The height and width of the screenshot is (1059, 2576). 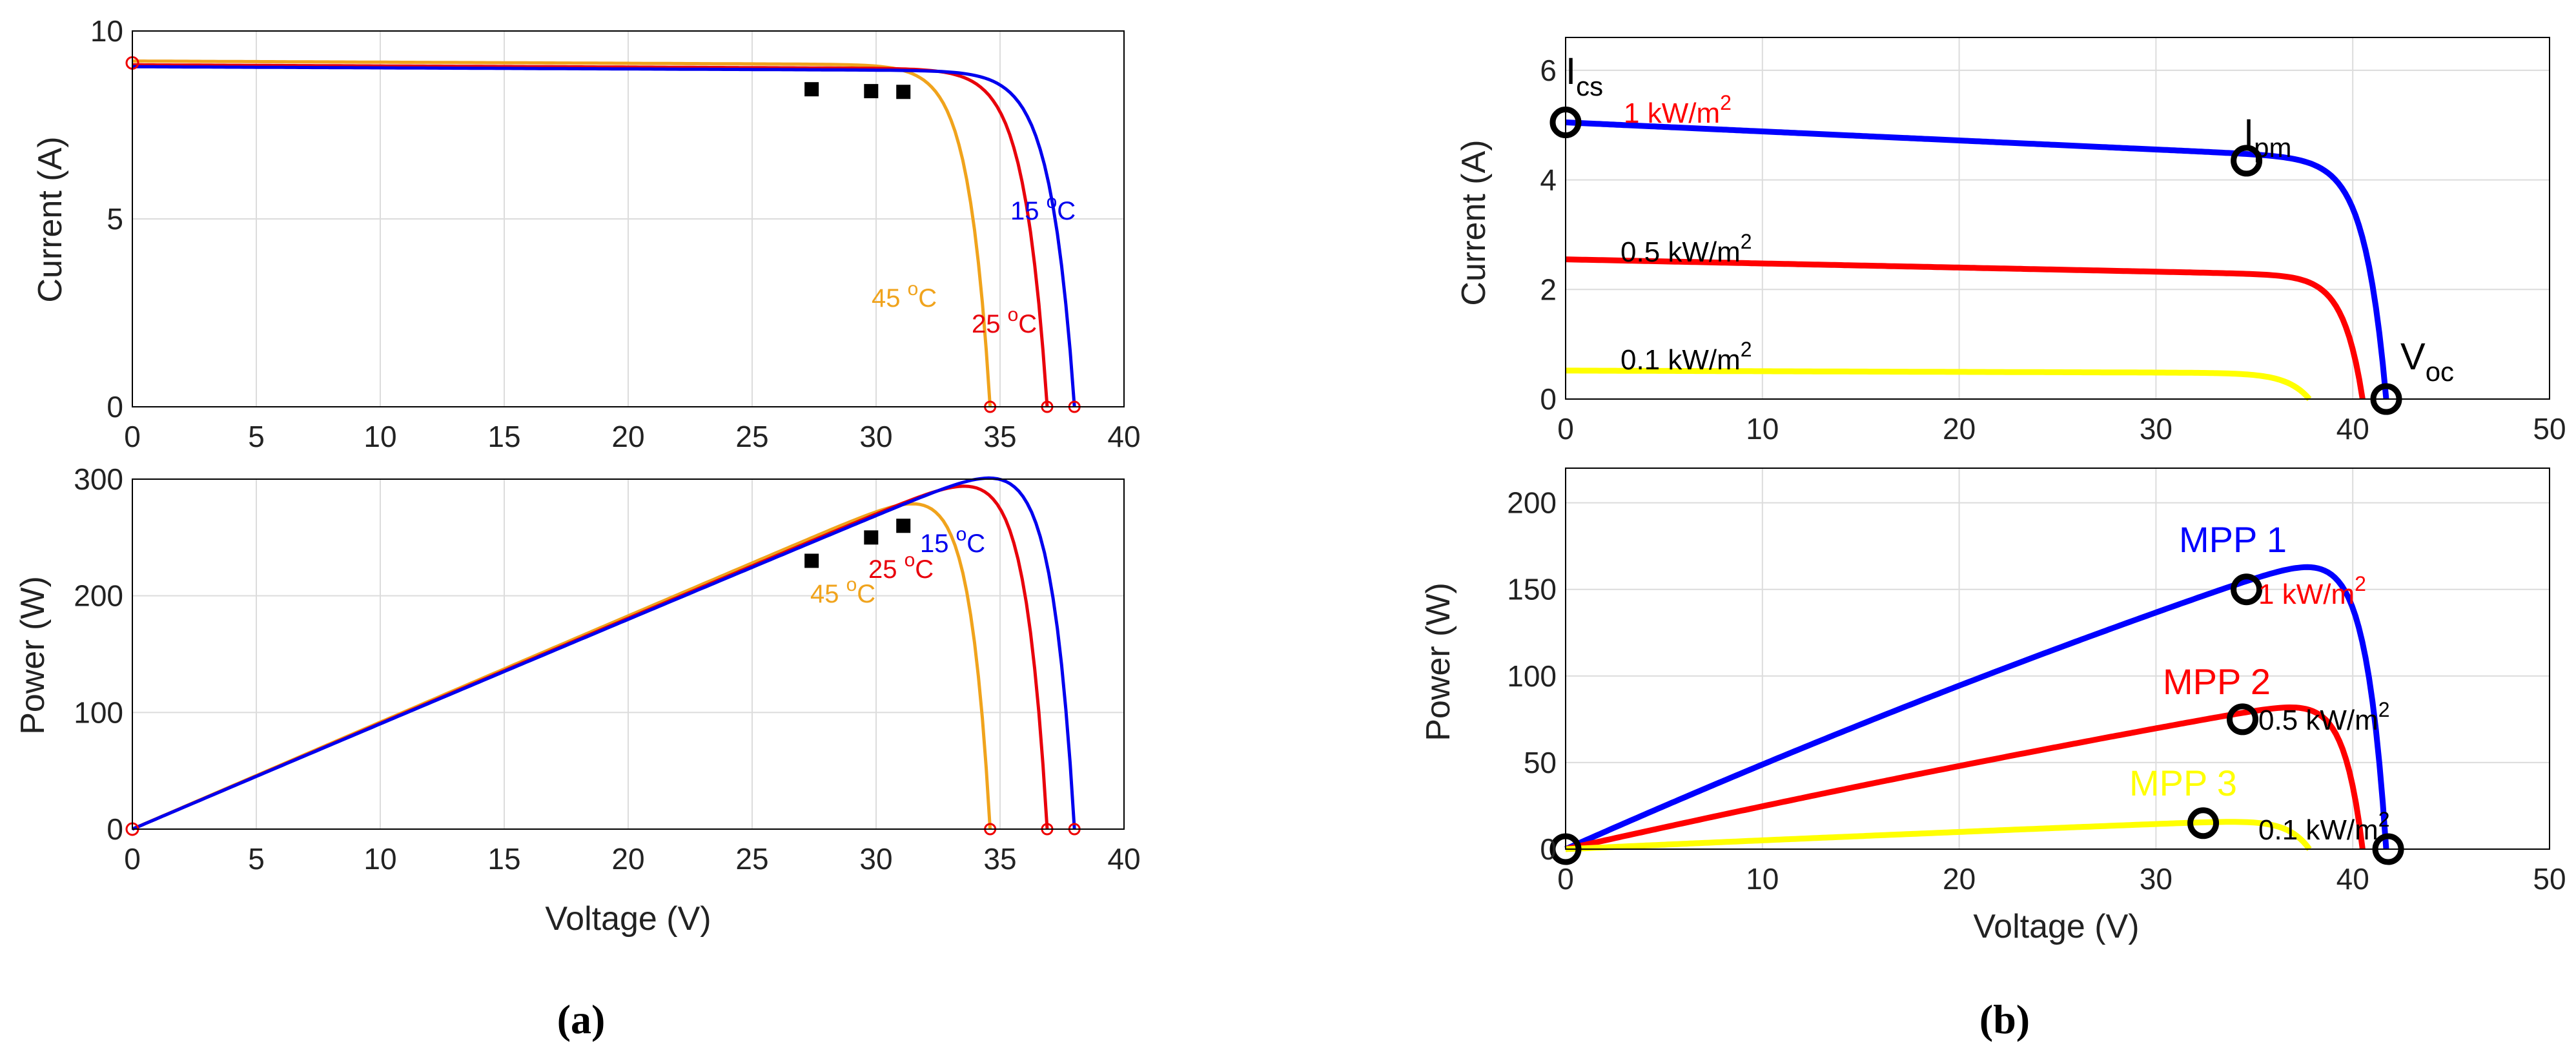 I want to click on label-15c: 15 oC, so click(x=952, y=541).